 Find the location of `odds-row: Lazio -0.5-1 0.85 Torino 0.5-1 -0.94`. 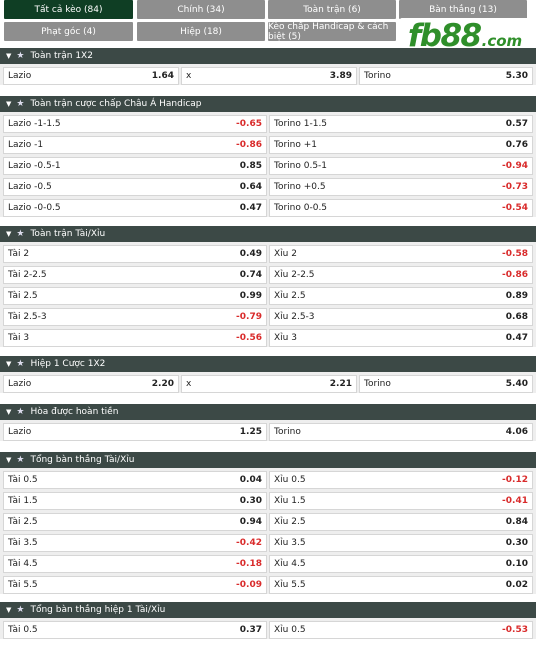

odds-row: Lazio -0.5-1 0.85 Torino 0.5-1 -0.94 is located at coordinates (268, 166).